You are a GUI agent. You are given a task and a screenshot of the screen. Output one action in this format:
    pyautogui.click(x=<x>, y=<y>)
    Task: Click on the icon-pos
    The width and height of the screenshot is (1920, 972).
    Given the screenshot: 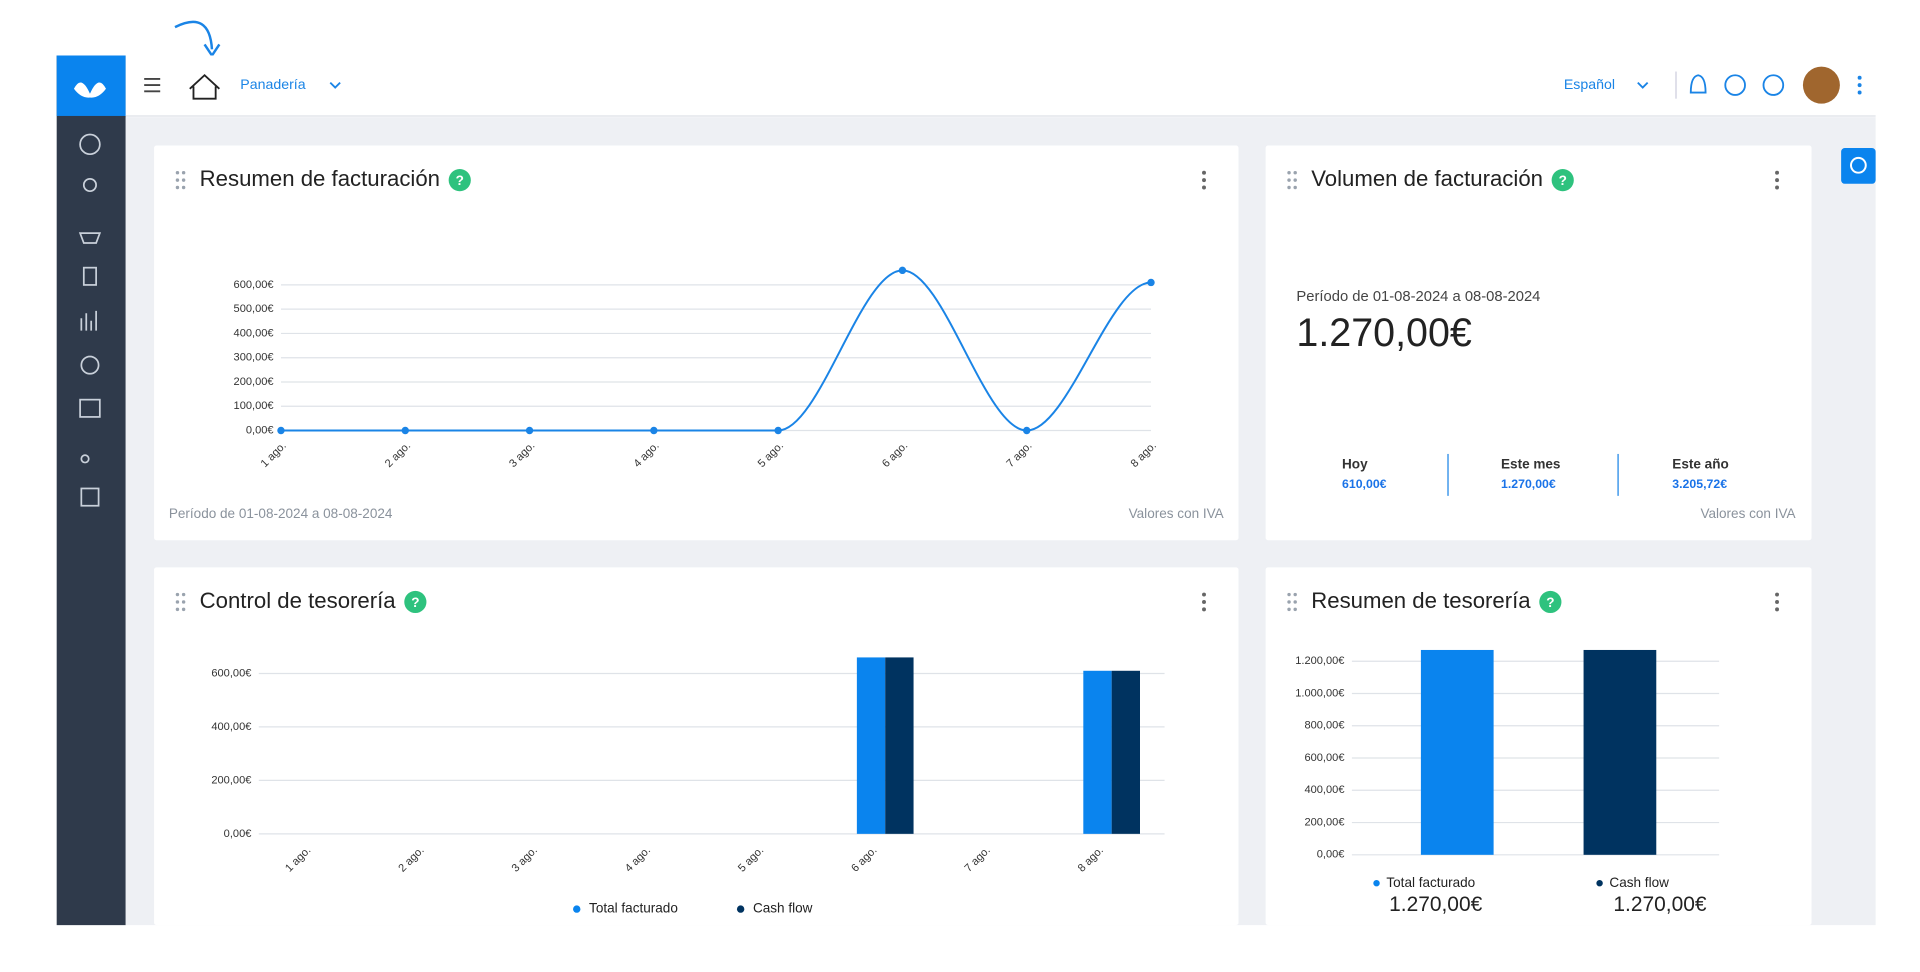 What is the action you would take?
    pyautogui.click(x=90, y=497)
    